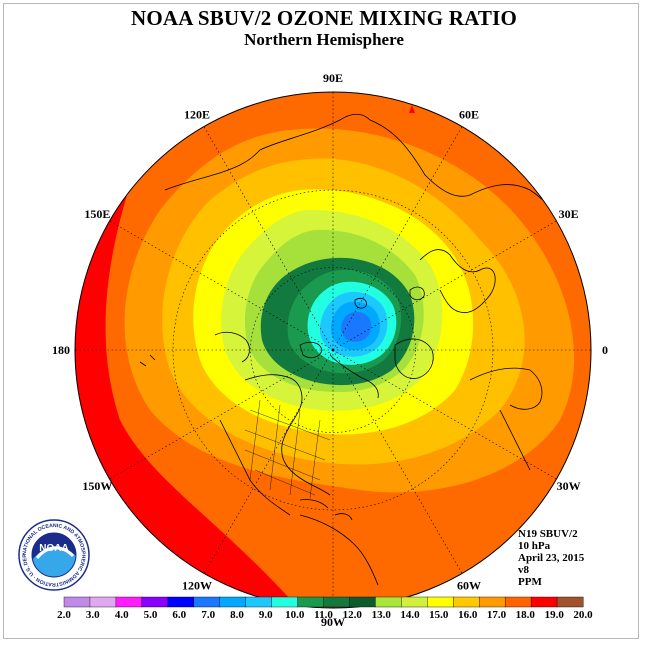 Image resolution: width=648 pixels, height=648 pixels. Describe the element at coordinates (287, 449) in the screenshot. I see `north-america-grid` at that location.